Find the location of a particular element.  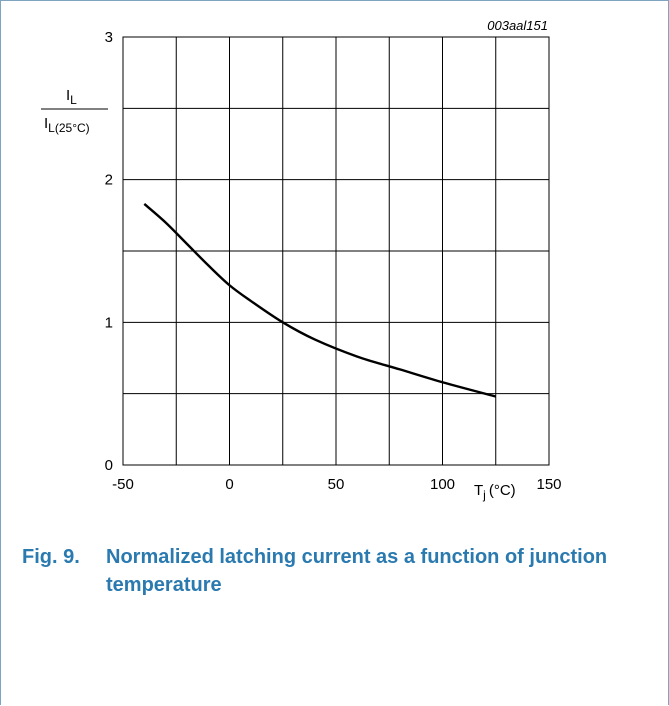

x-label-unit: (°C) is located at coordinates (502, 490).